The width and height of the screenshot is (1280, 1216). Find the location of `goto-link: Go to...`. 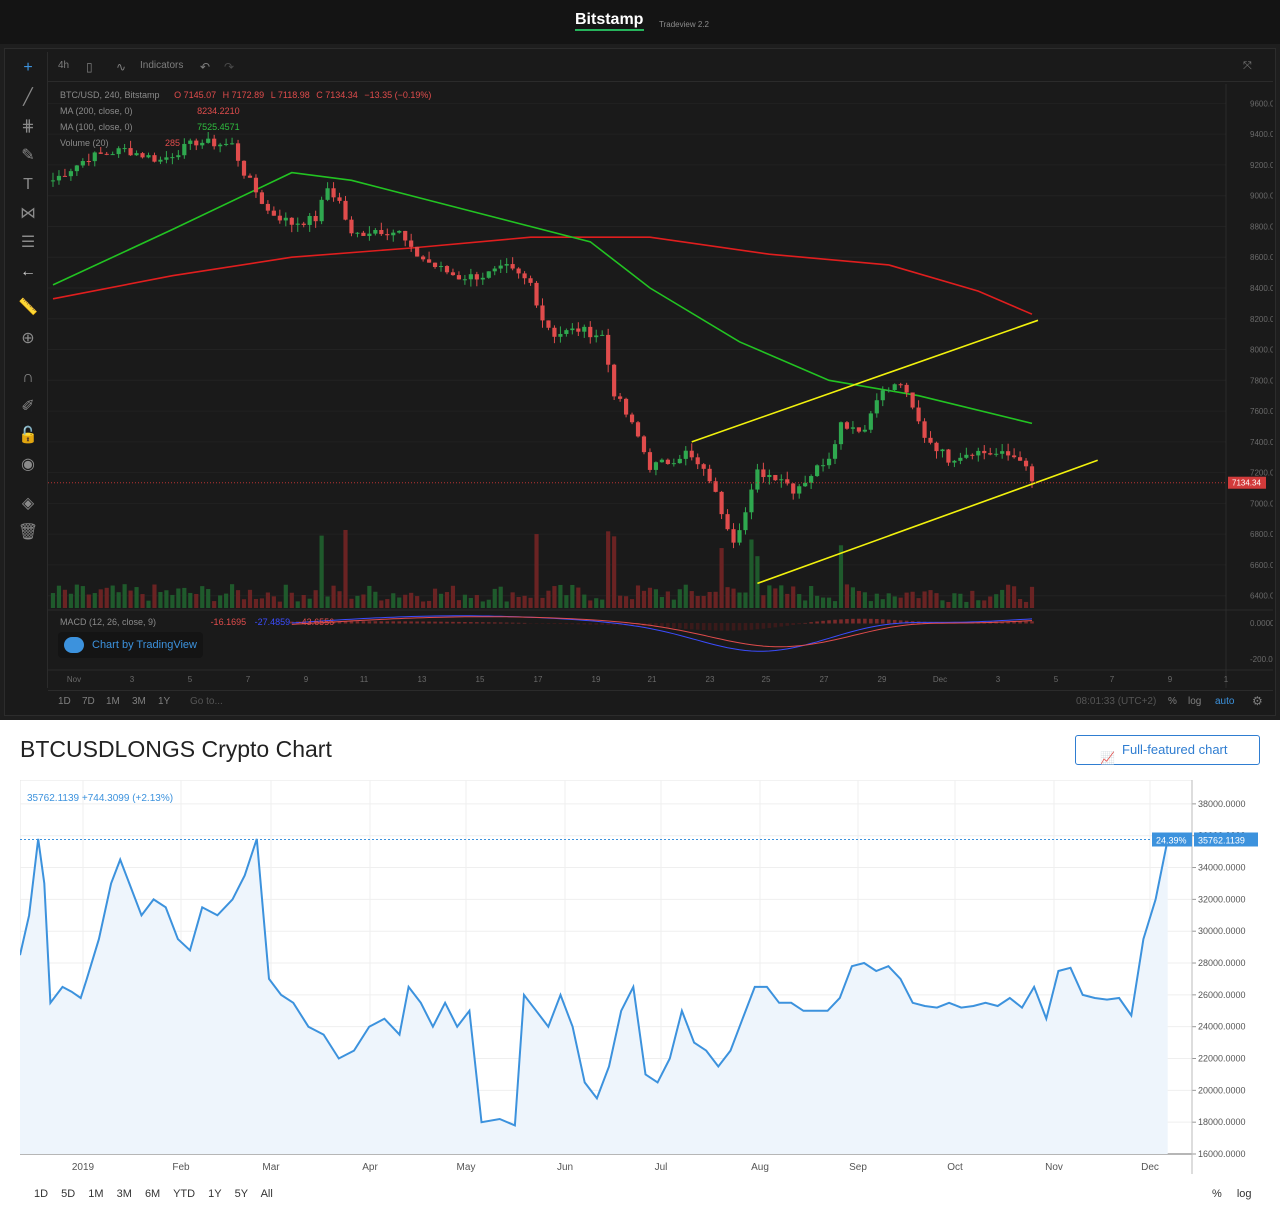

goto-link: Go to... is located at coordinates (206, 701).